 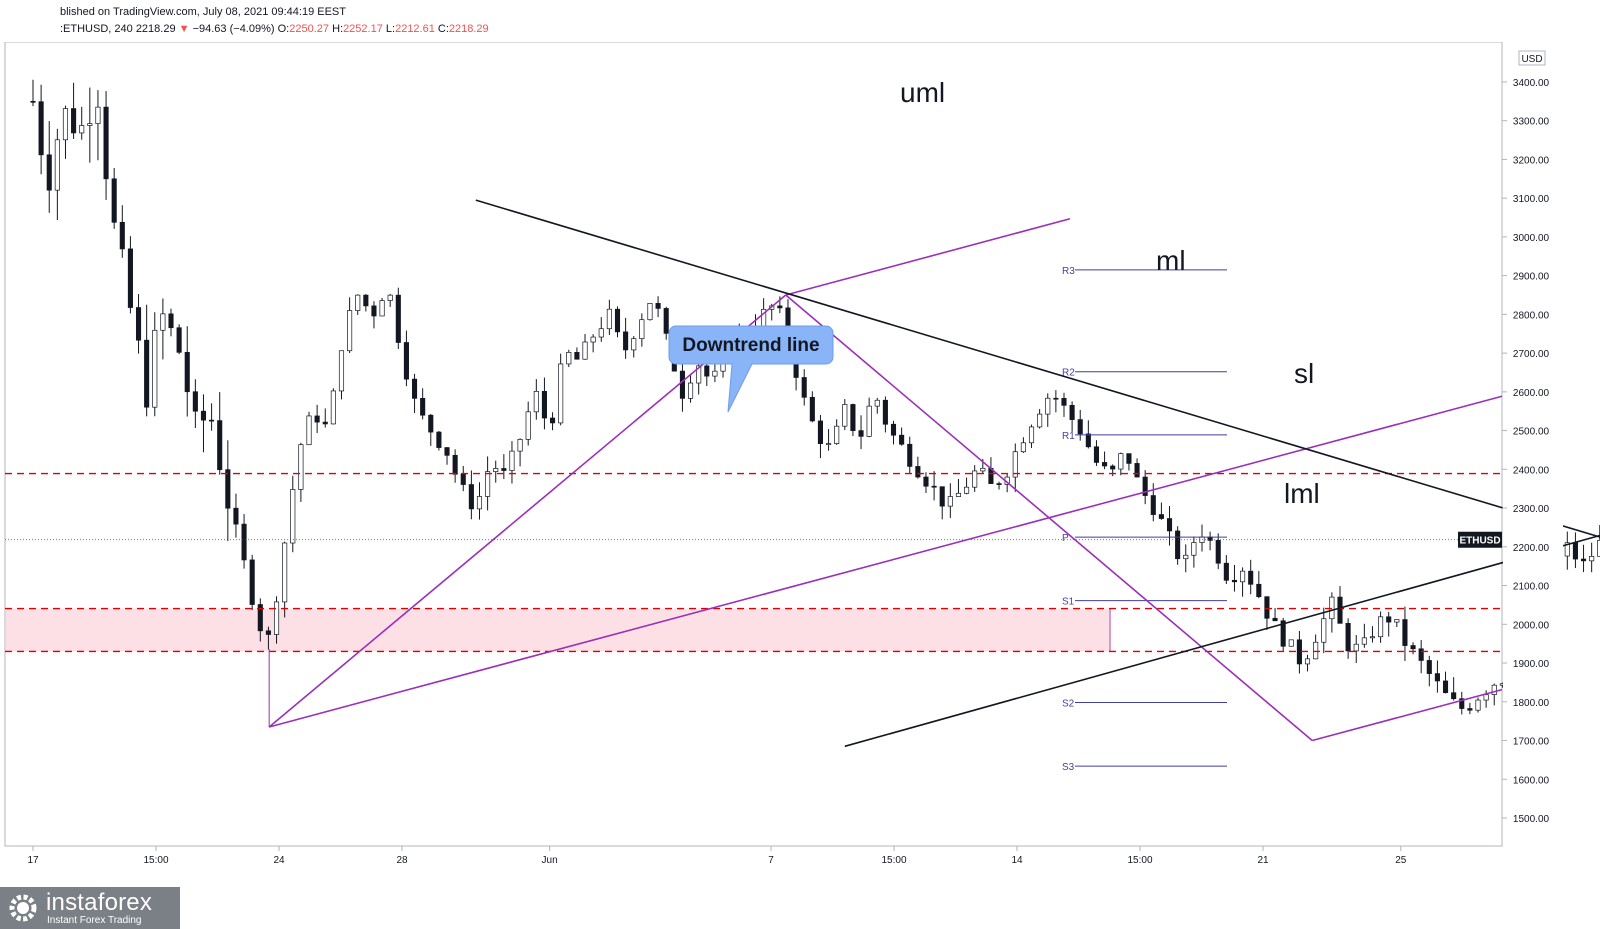 I want to click on pivot-label: R1, so click(x=1068, y=436).